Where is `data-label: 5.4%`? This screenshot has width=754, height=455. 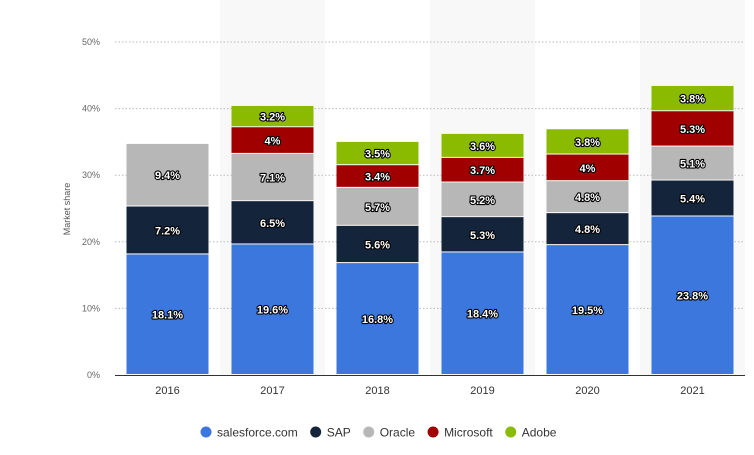
data-label: 5.4% is located at coordinates (692, 200).